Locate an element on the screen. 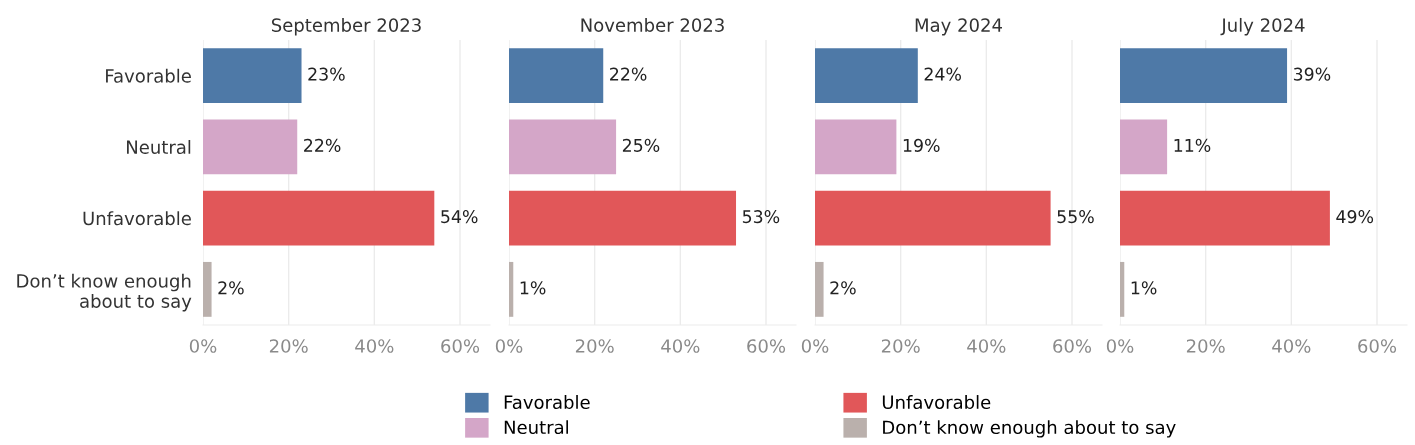 Image resolution: width=1415 pixels, height=445 pixels. data-label: 11% is located at coordinates (1192, 145).